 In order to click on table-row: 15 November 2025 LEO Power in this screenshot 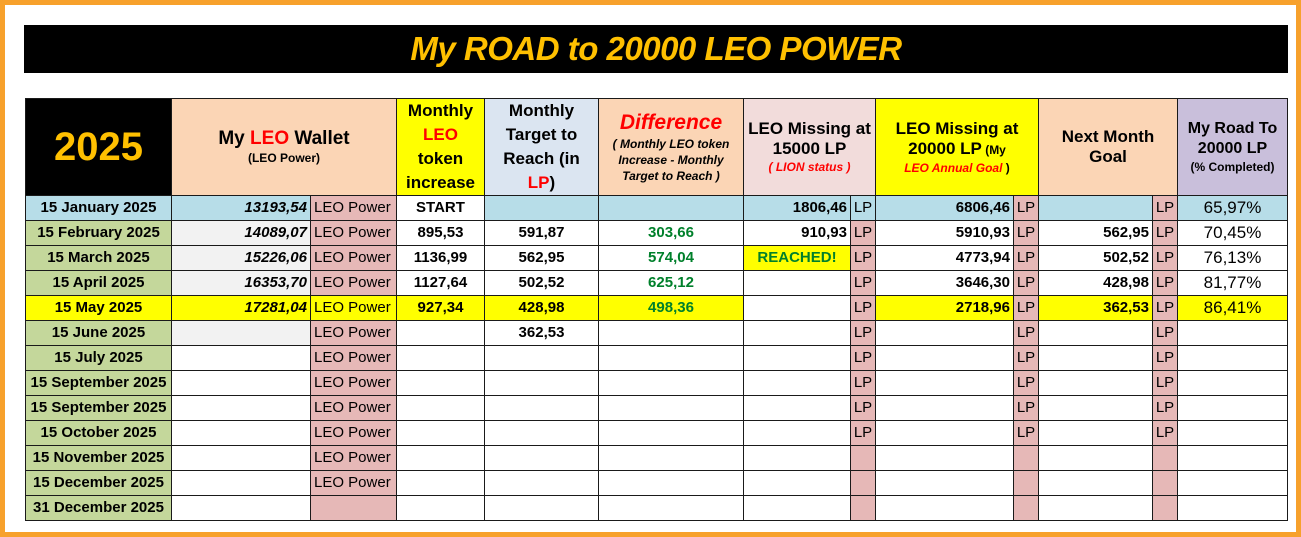, I will do `click(656, 458)`.